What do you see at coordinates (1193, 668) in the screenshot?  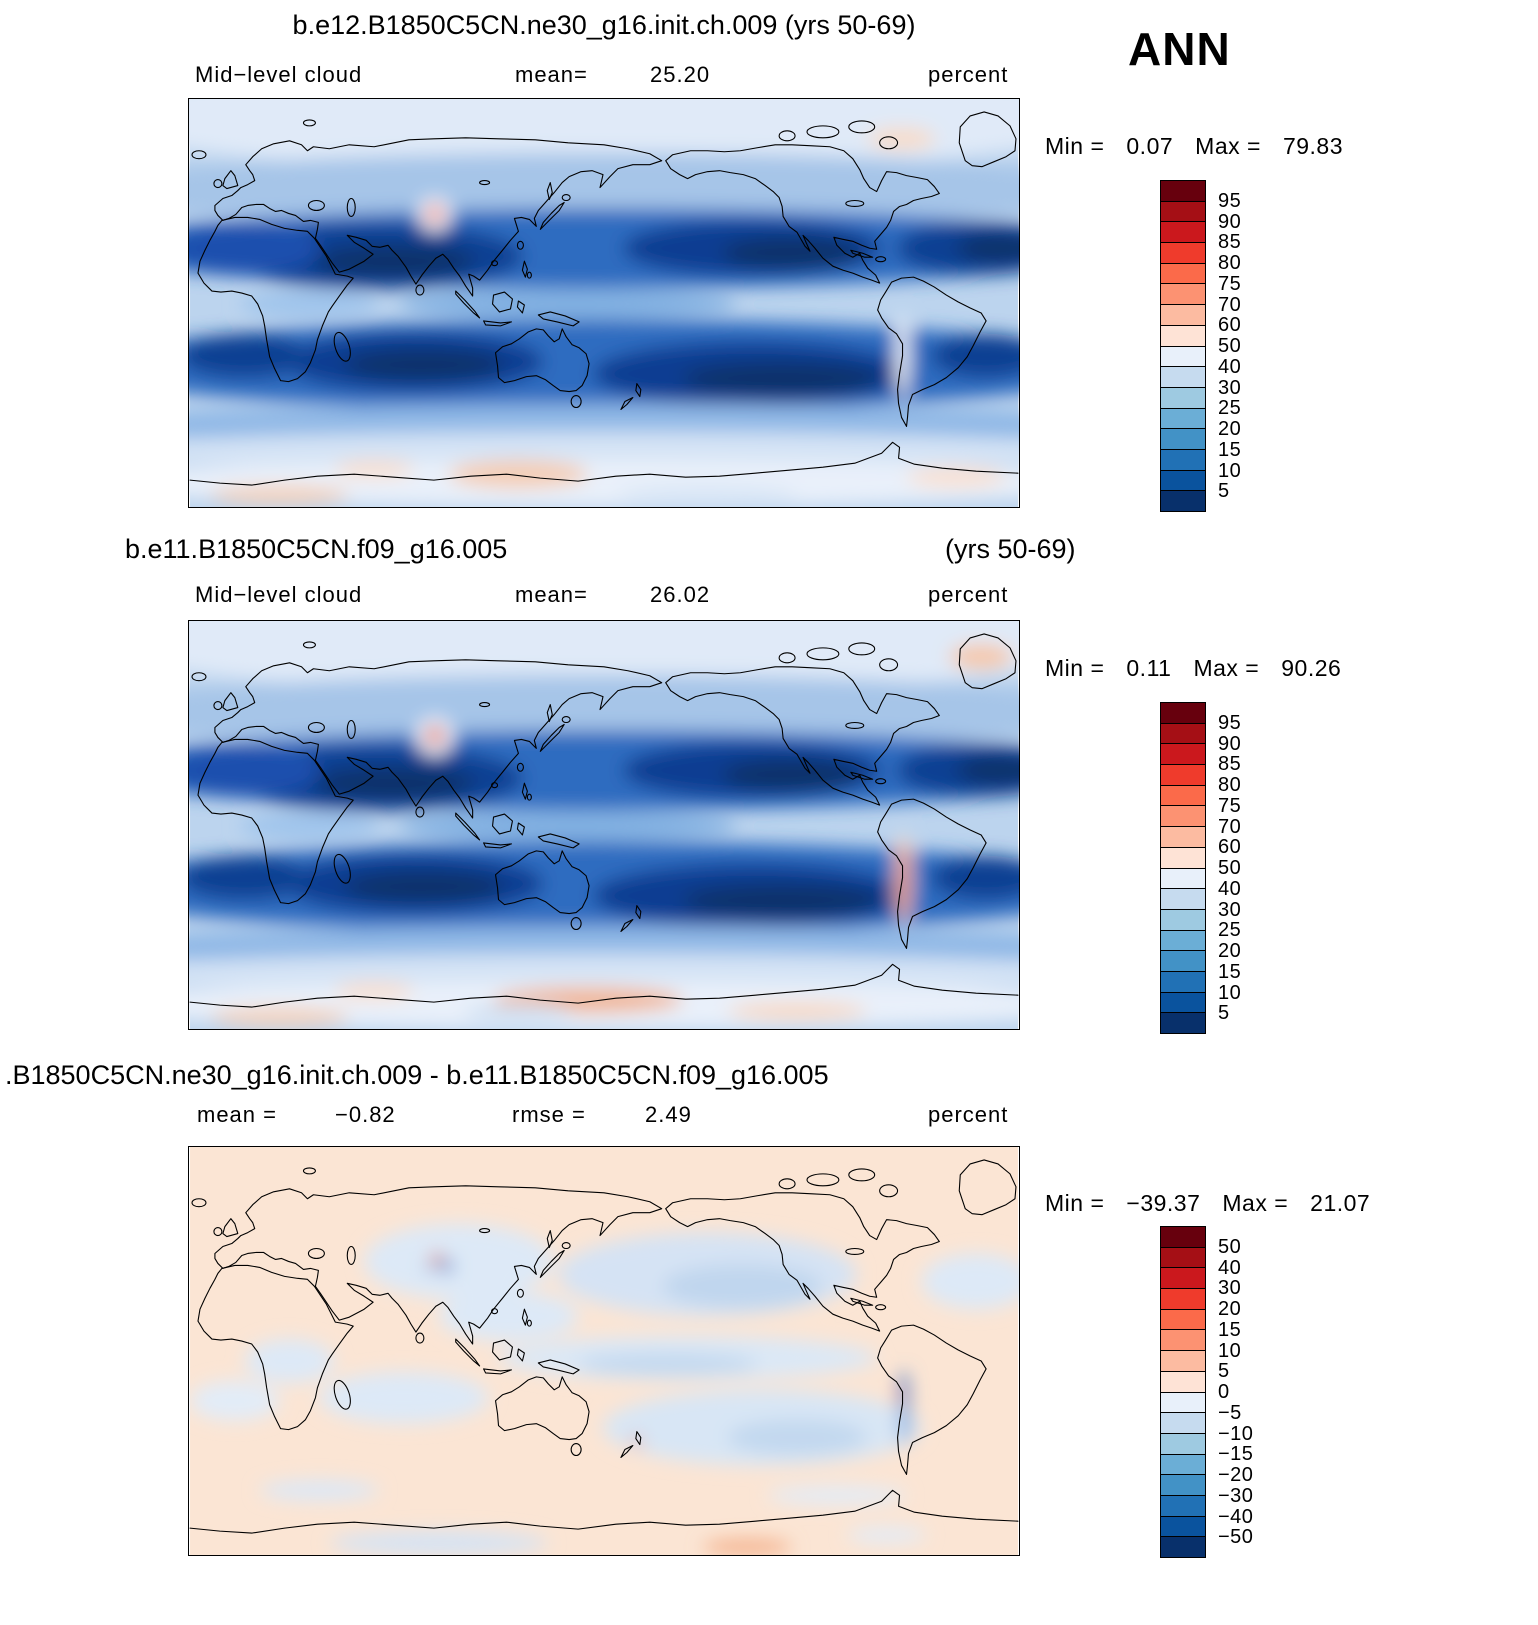 I see `panel2-minmax: Min = 0.11 Max = 90.26` at bounding box center [1193, 668].